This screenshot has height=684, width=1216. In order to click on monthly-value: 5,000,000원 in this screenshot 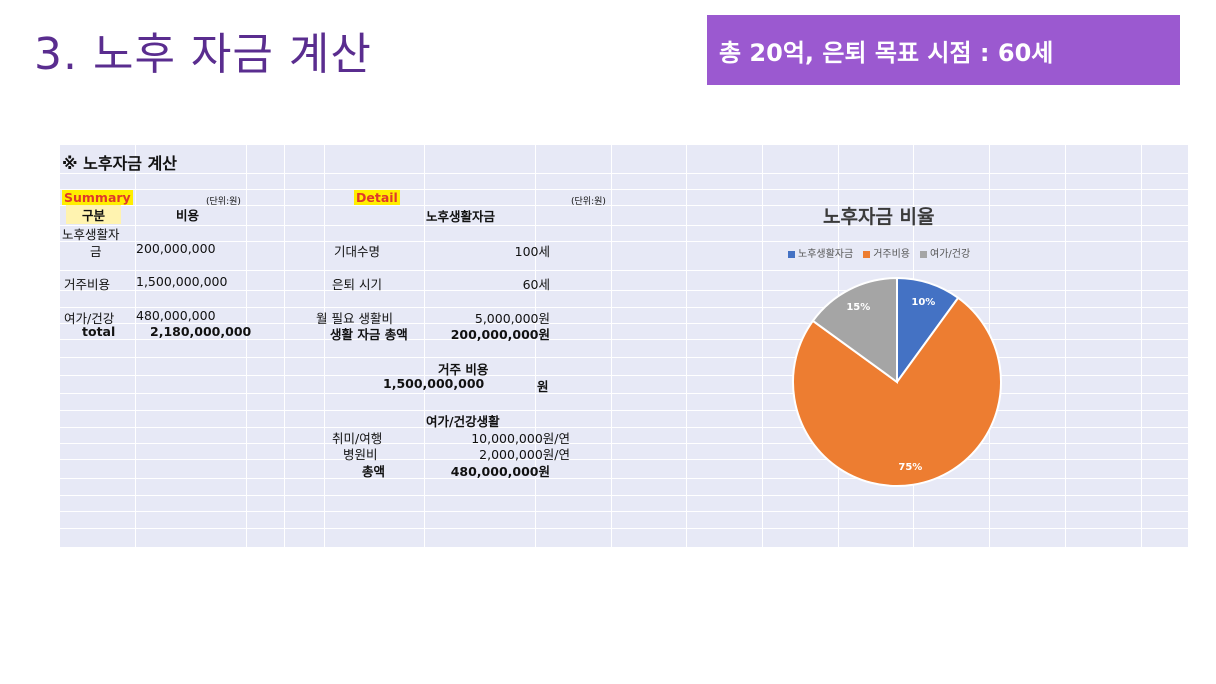, I will do `click(512, 318)`.